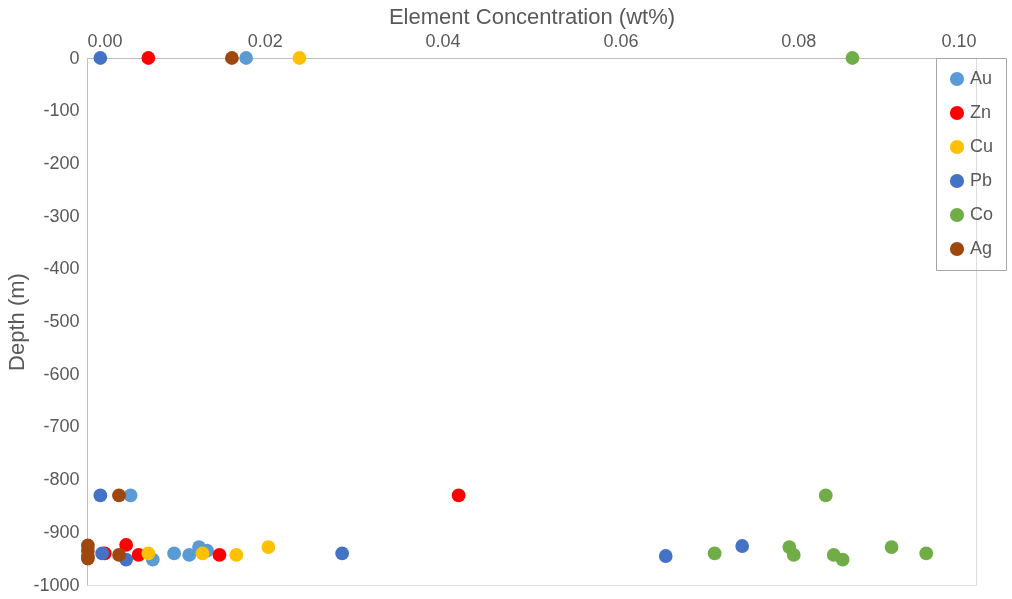  What do you see at coordinates (74, 57) in the screenshot?
I see `y-tick-label: 0` at bounding box center [74, 57].